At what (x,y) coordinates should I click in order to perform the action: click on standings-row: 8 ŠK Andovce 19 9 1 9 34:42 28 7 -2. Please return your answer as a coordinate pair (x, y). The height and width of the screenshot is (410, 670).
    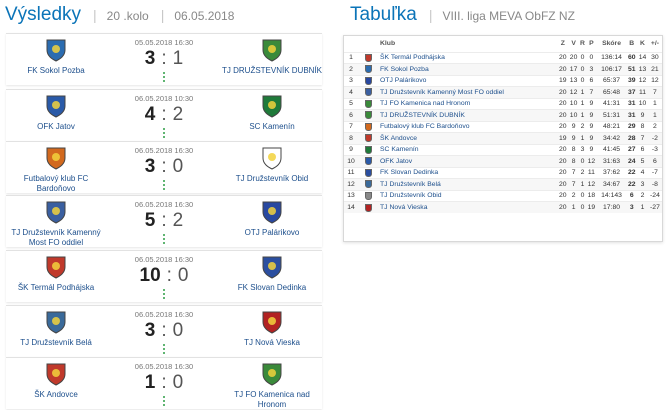
    Looking at the image, I should click on (503, 138).